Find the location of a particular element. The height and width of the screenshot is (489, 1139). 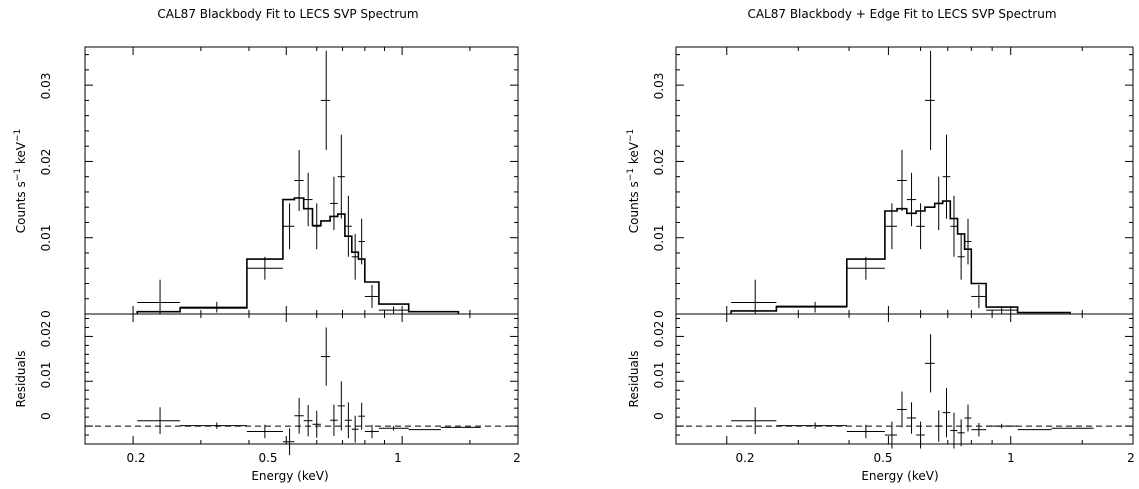

chart-title: CAL87 Blackbody Fit to LECS SVP Spectrum is located at coordinates (287, 14).